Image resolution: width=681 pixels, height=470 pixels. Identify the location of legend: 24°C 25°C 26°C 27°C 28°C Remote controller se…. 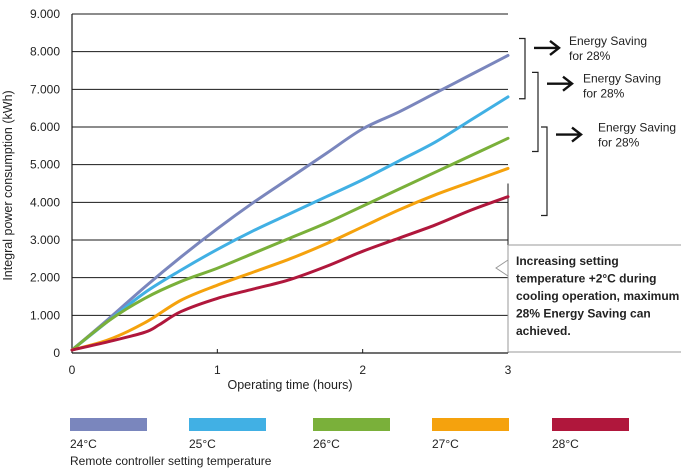
(349, 443).